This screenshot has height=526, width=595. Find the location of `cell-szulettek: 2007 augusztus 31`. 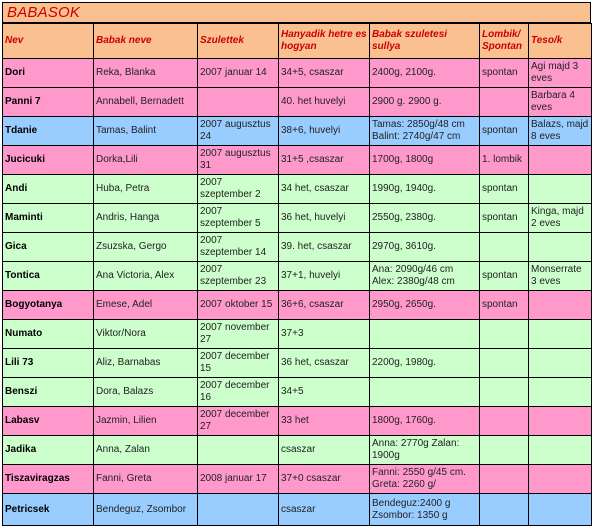

cell-szulettek: 2007 augusztus 31 is located at coordinates (238, 160).